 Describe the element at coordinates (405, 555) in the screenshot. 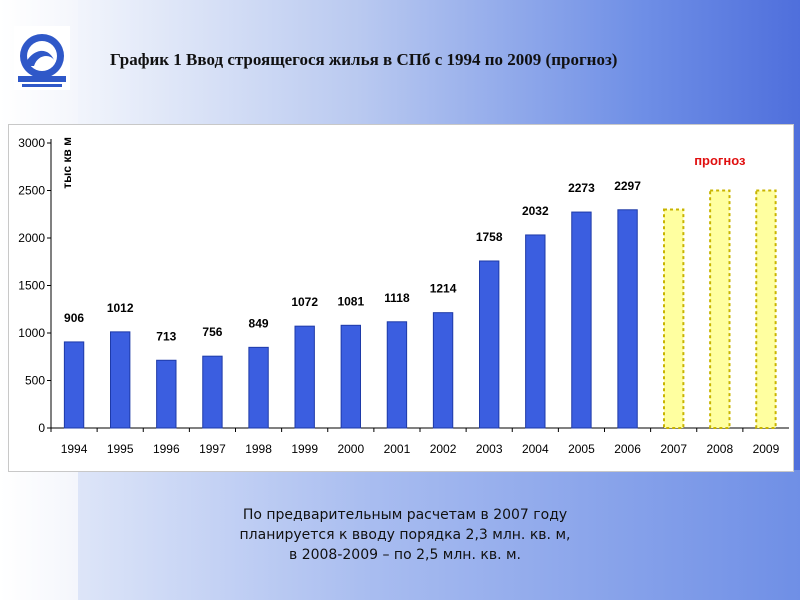

I see `caption-line: в 2008-2009 – по 2,5 млн. кв. м.` at that location.